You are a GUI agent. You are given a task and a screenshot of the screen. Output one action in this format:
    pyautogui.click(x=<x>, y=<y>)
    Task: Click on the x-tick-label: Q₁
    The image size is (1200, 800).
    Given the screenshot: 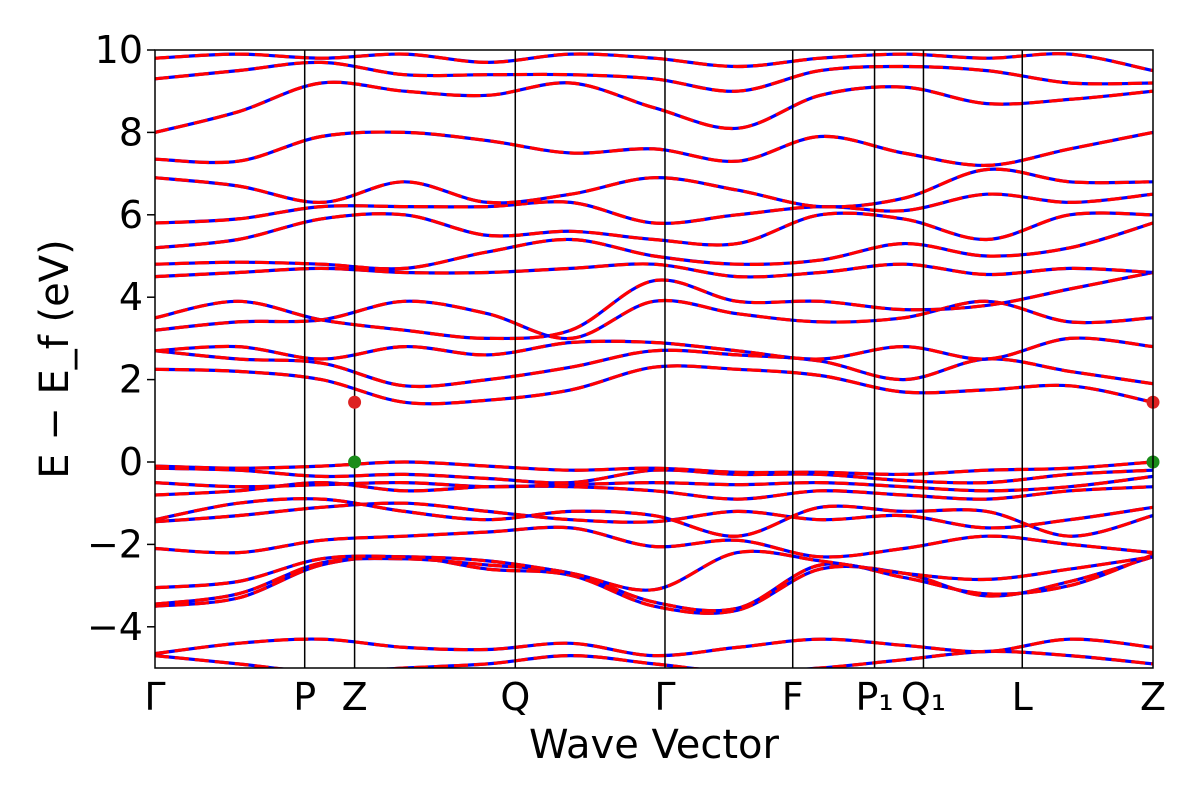 What is the action you would take?
    pyautogui.click(x=923, y=697)
    